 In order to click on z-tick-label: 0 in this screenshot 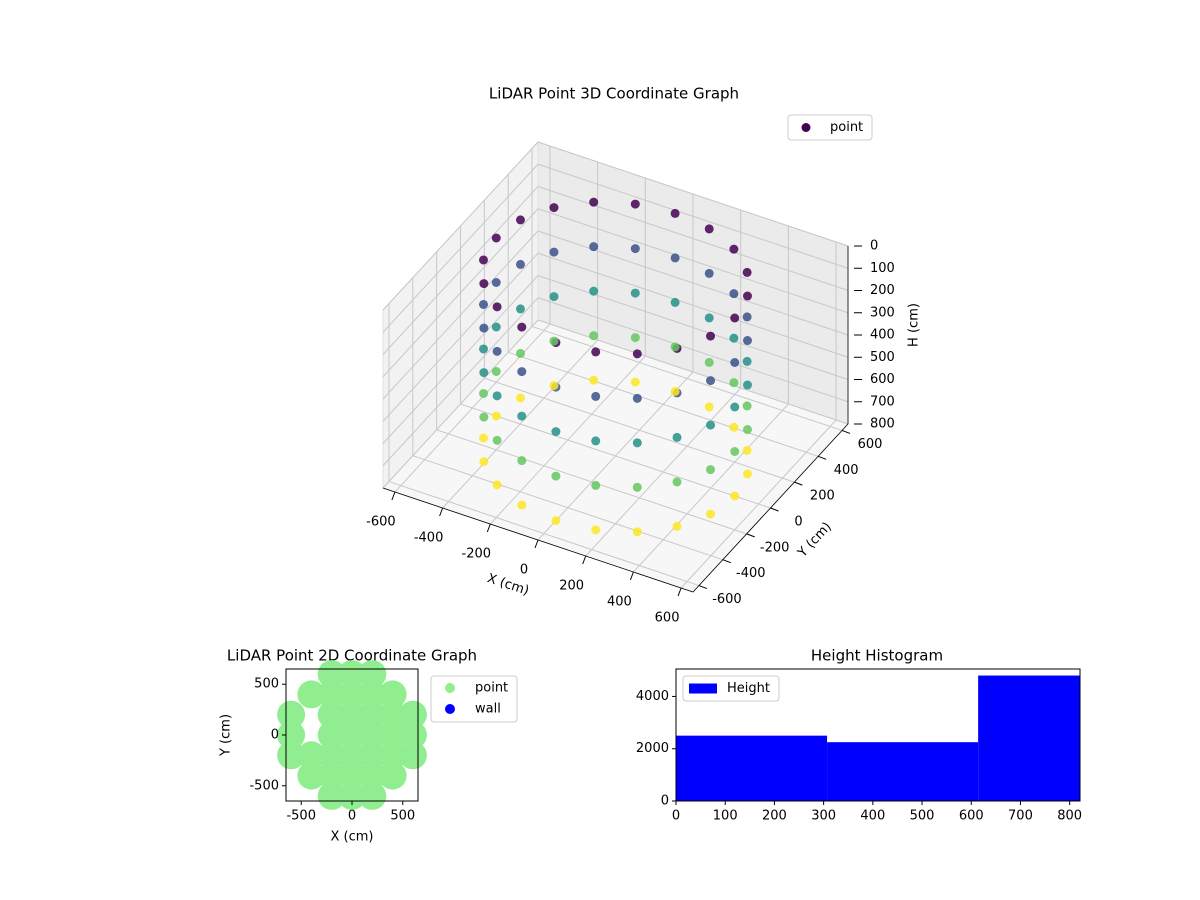, I will do `click(874, 246)`.